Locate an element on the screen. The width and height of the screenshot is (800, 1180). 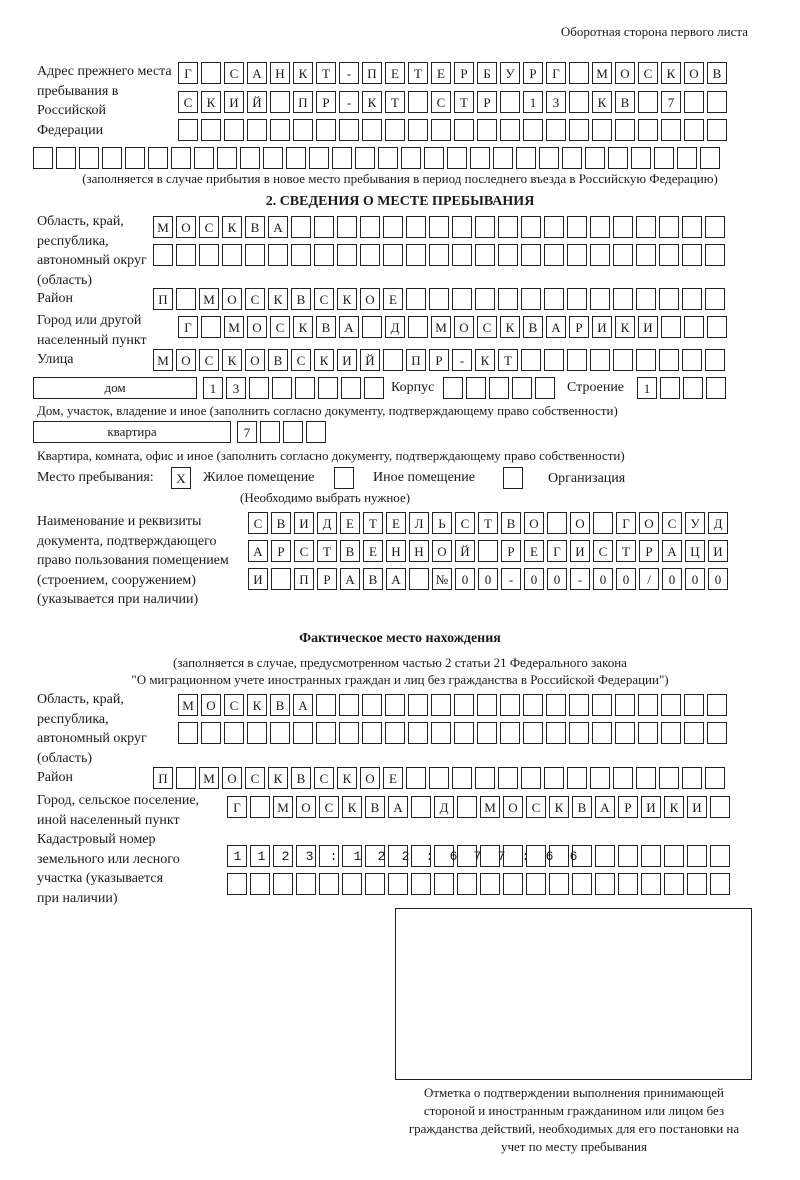
char-cell: Е is located at coordinates (534, 551).